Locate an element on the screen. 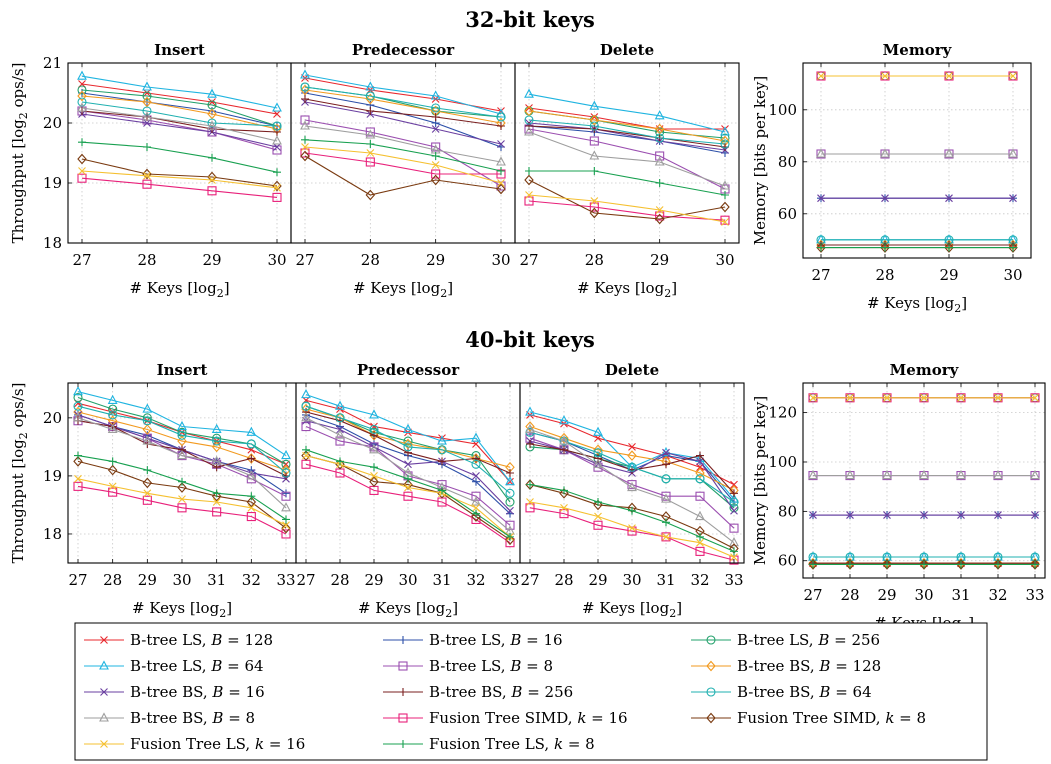 Image resolution: width=1051 pixels, height=764 pixels. plot-frame is located at coordinates (179, 153).